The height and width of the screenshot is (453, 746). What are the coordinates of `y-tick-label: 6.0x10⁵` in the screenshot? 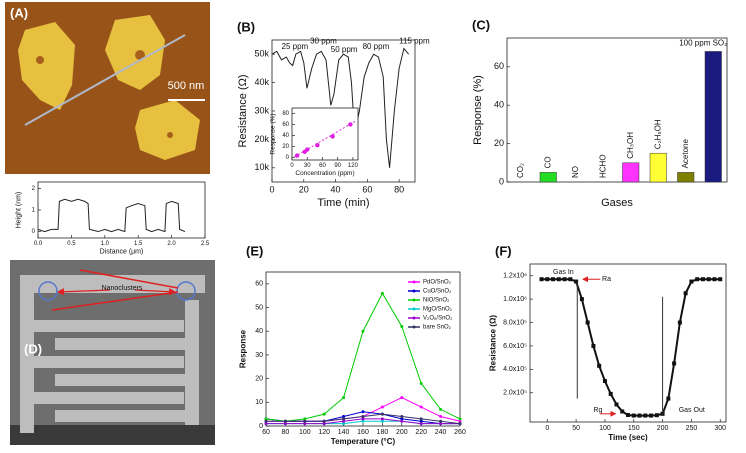 It's located at (515, 346).